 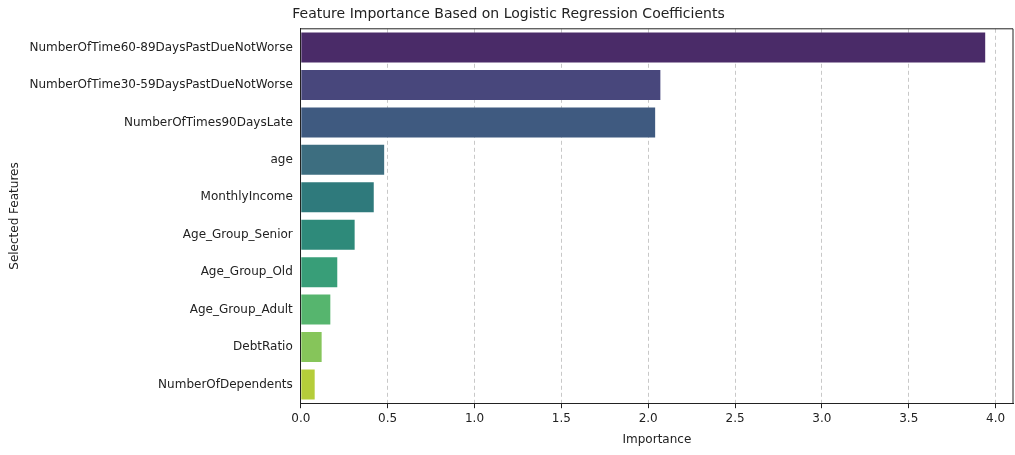 What do you see at coordinates (996, 417) in the screenshot?
I see `x-tick-label: 4.0` at bounding box center [996, 417].